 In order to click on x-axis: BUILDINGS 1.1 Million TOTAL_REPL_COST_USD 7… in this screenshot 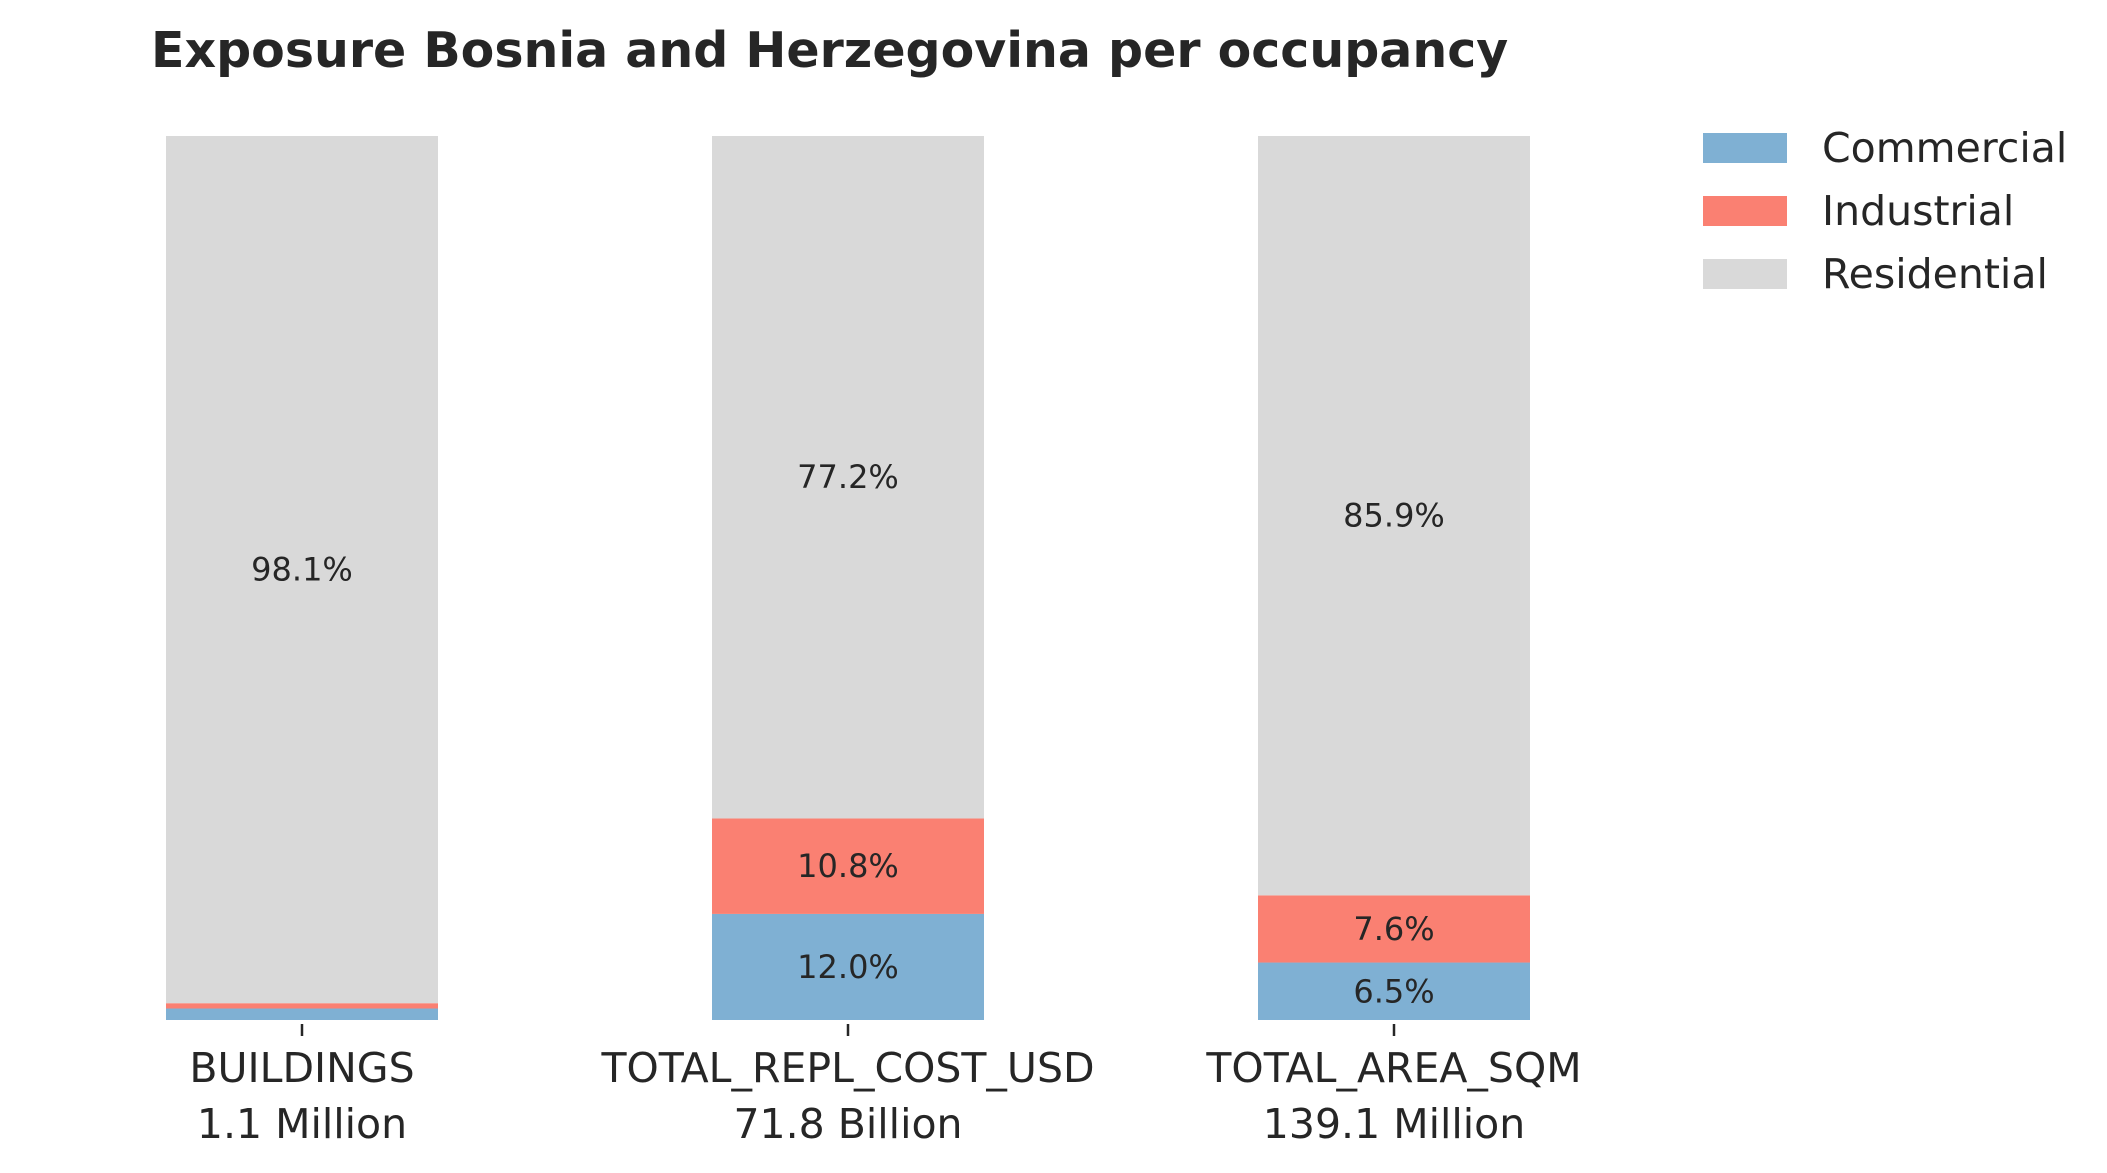, I will do `click(885, 1086)`.